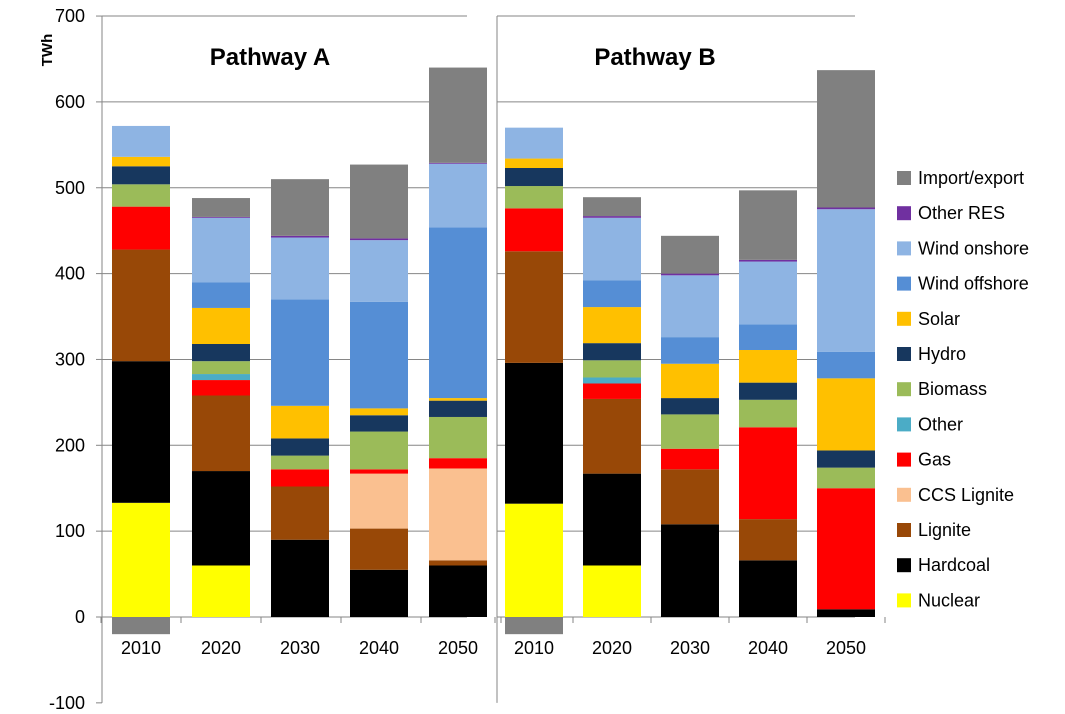 Image resolution: width=1065 pixels, height=714 pixels. What do you see at coordinates (67, 703) in the screenshot?
I see `y-tick-label: -100` at bounding box center [67, 703].